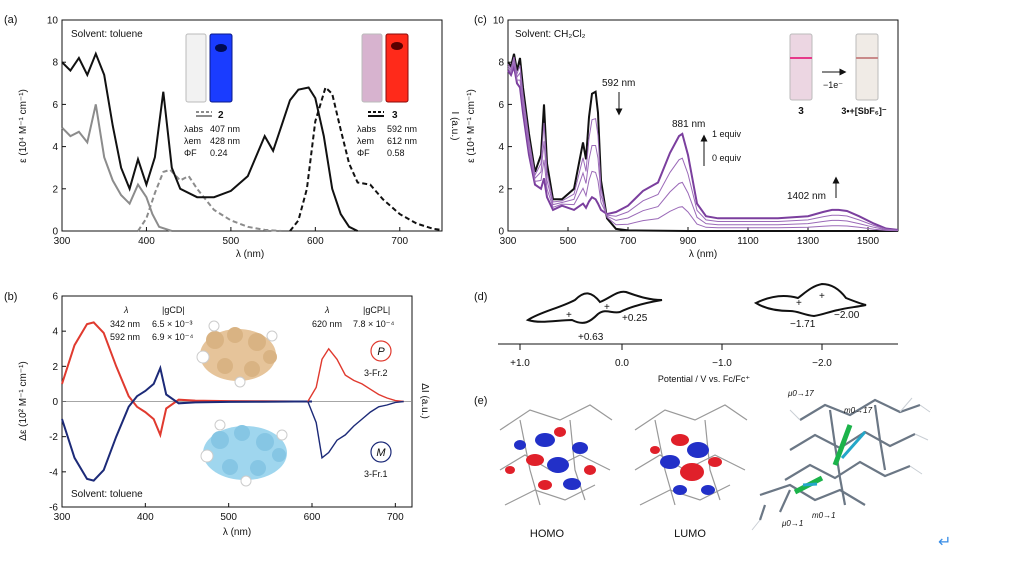  What do you see at coordinates (607, 307) in the screenshot?
I see `cv-plus-2: +` at bounding box center [607, 307].